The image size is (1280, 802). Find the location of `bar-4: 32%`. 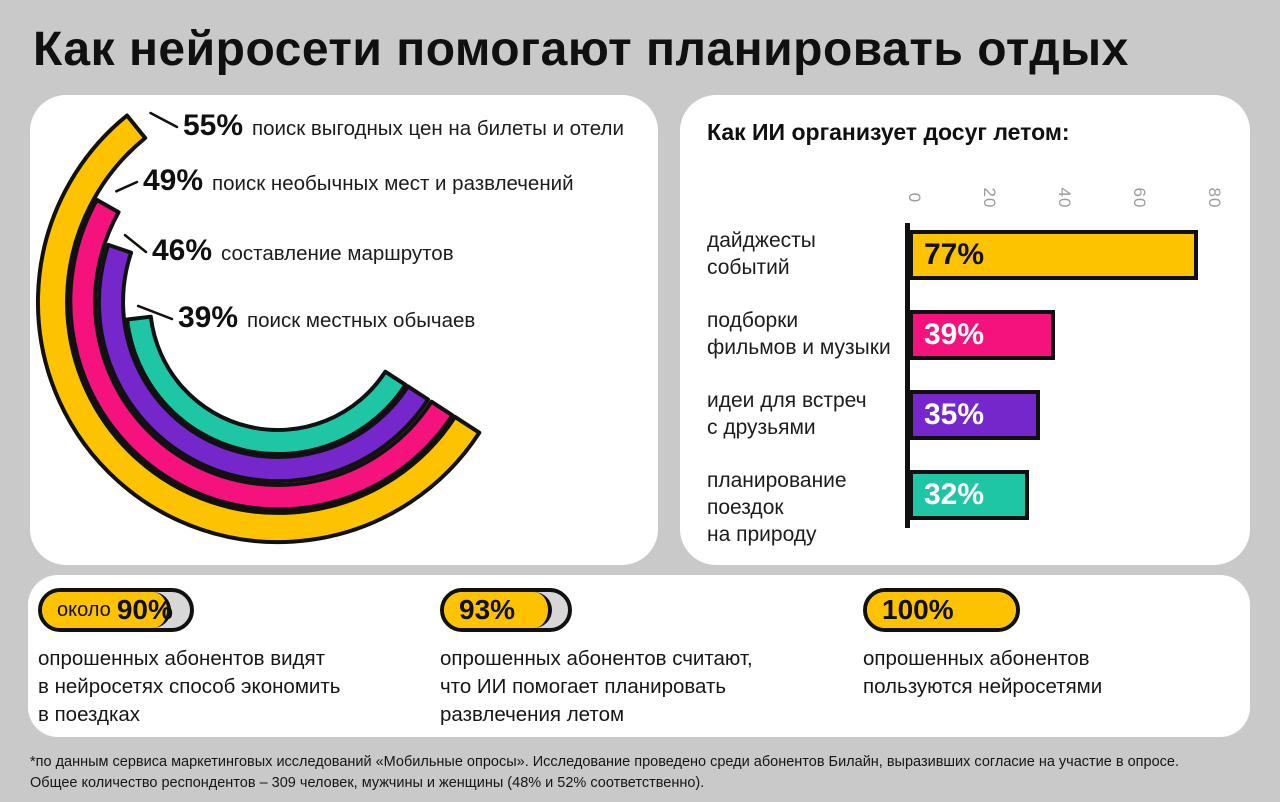

bar-4: 32% is located at coordinates (969, 495).